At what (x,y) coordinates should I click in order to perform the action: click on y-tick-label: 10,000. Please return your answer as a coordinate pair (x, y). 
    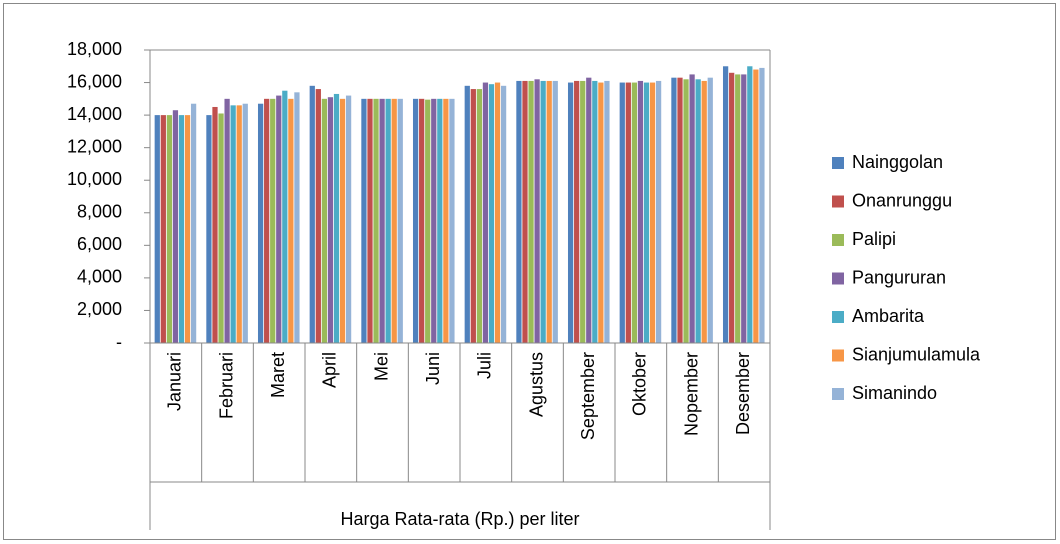
    Looking at the image, I should click on (94, 179).